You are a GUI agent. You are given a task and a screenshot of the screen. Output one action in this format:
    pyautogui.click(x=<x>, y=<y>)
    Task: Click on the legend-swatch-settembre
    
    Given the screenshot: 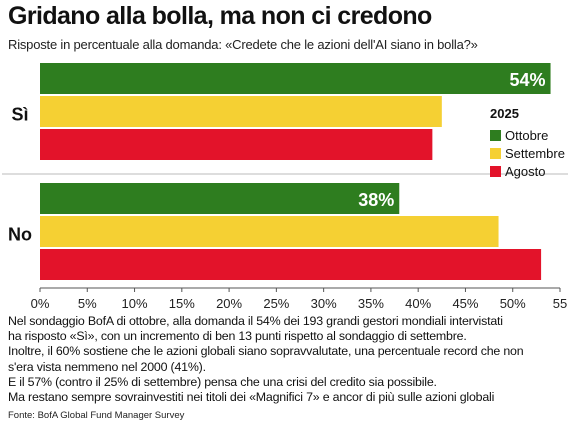 What is the action you would take?
    pyautogui.click(x=495, y=153)
    